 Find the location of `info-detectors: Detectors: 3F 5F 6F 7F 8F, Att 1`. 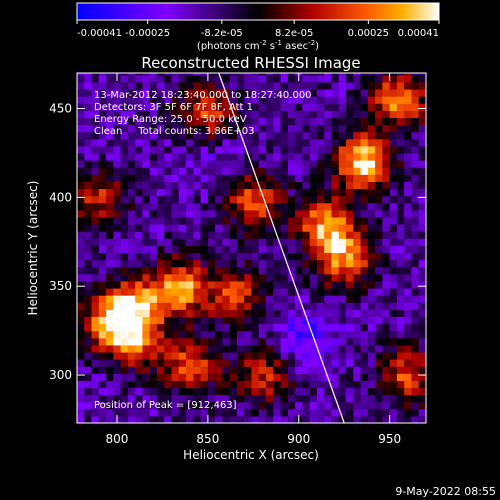

info-detectors: Detectors: 3F 5F 6F 7F 8F, Att 1 is located at coordinates (173, 107).